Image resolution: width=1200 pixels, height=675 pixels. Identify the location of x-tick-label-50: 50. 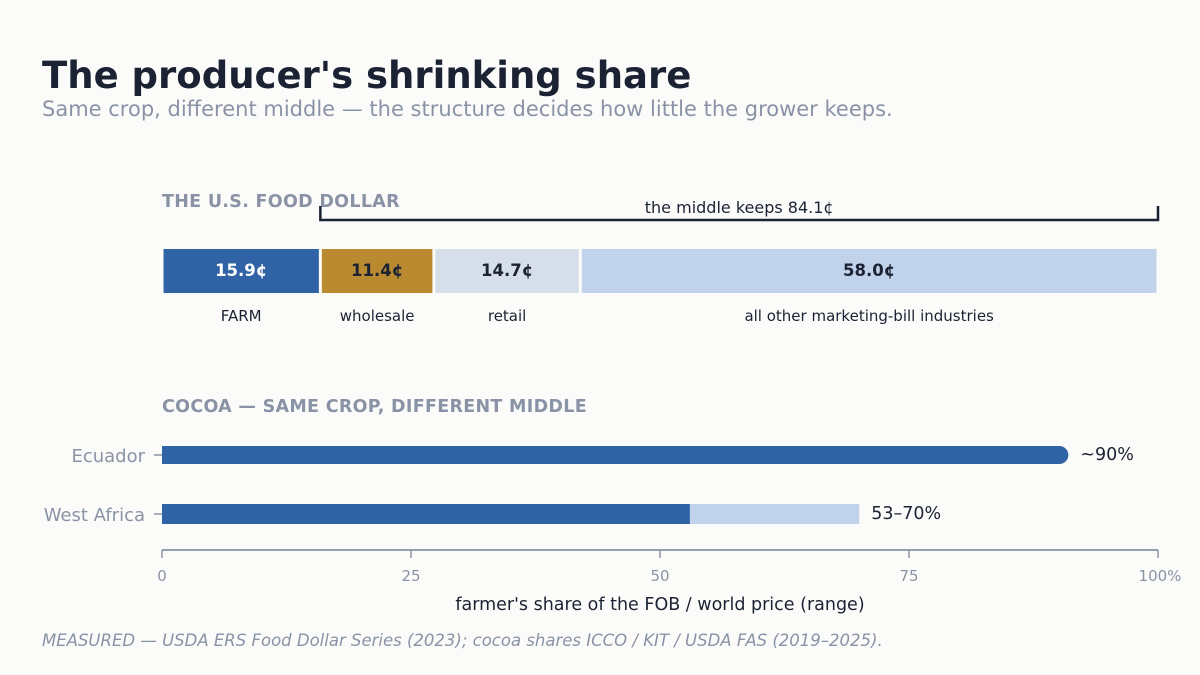
(659, 576).